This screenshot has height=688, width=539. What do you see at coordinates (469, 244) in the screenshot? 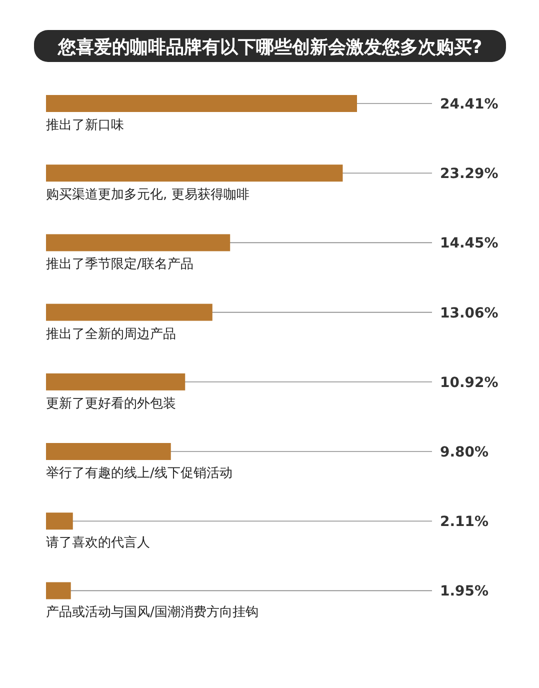
I see `data-label: 14.45%` at bounding box center [469, 244].